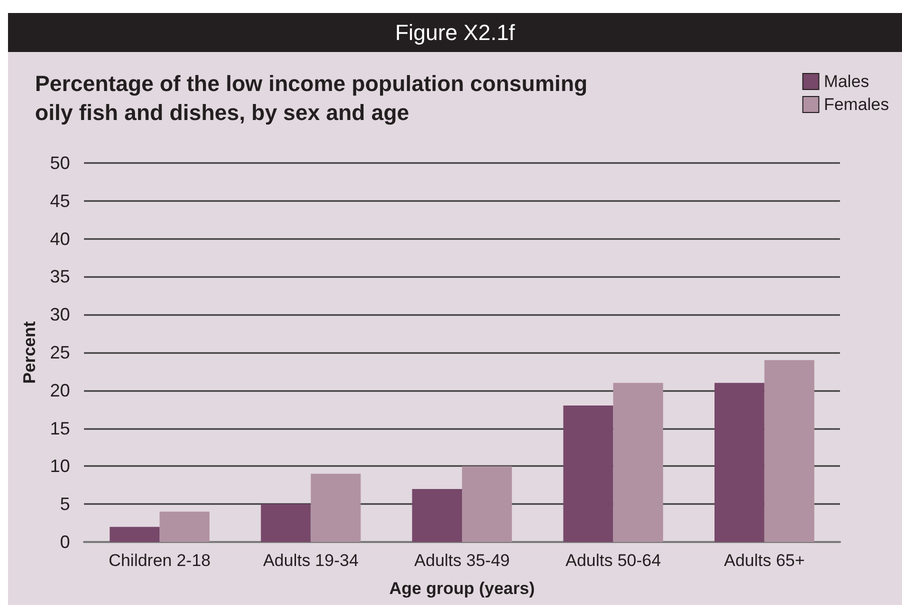 The width and height of the screenshot is (902, 609). Describe the element at coordinates (60, 200) in the screenshot. I see `y-tick-label: 45` at that location.